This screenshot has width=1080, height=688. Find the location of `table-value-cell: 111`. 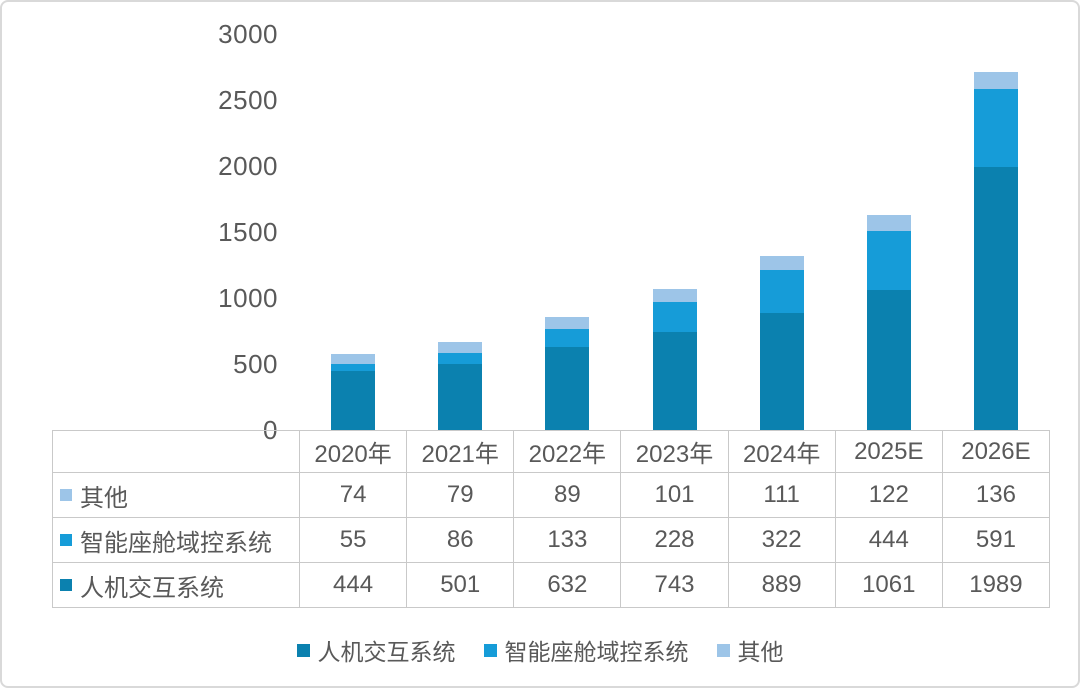

table-value-cell: 111 is located at coordinates (781, 495).